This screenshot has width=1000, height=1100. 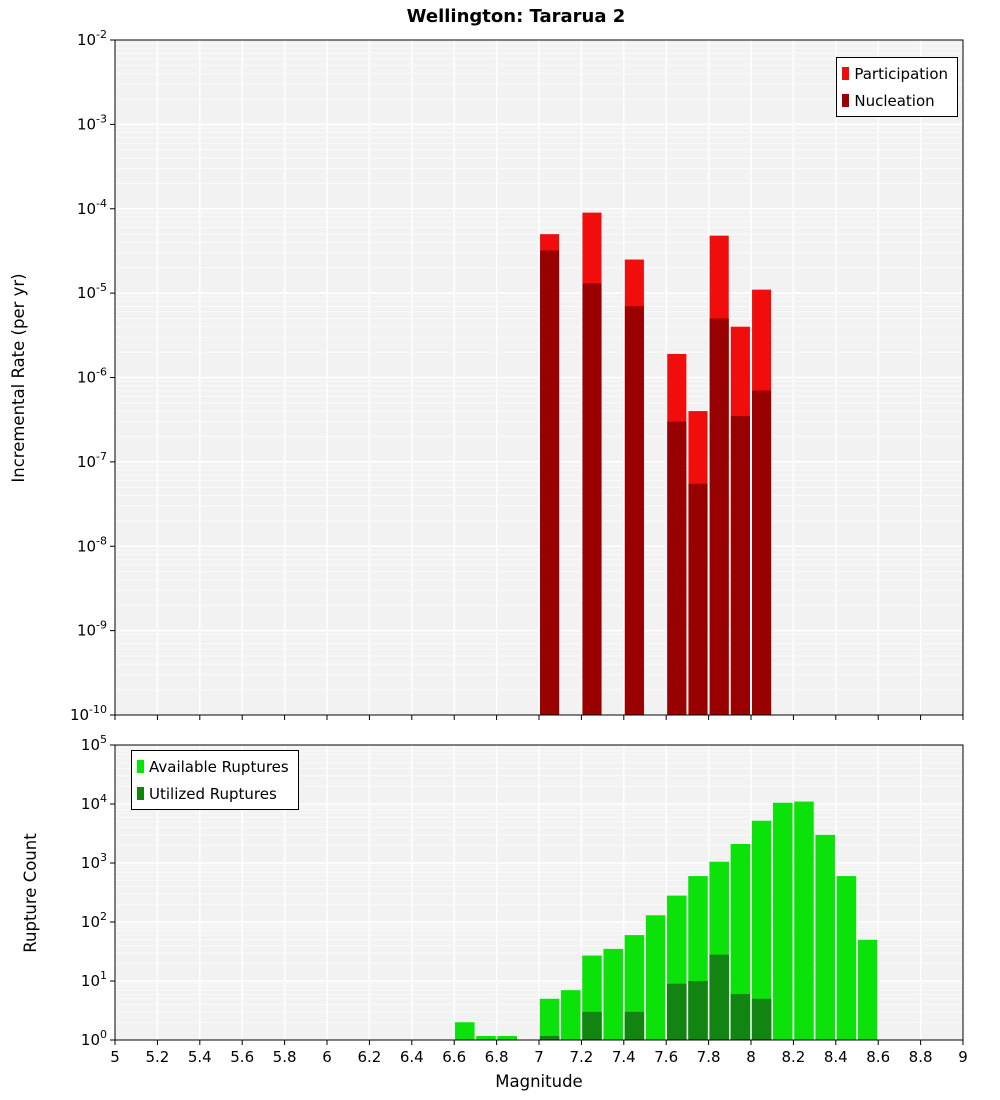 I want to click on participation-swatch, so click(x=846, y=73).